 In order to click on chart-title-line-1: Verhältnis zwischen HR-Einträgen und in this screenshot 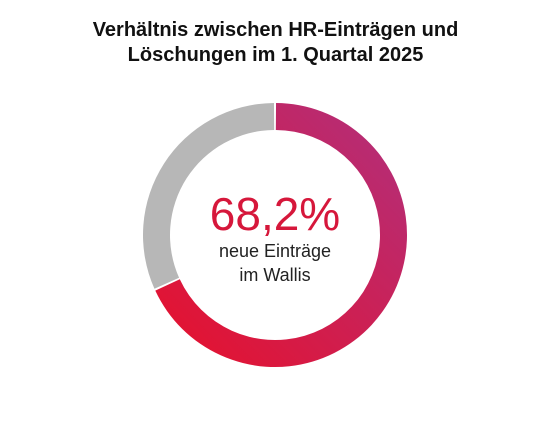, I will do `click(275, 30)`.